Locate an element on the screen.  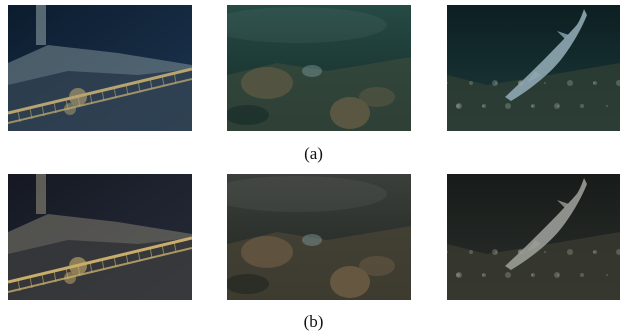
photo-a2 is located at coordinates (319, 68).